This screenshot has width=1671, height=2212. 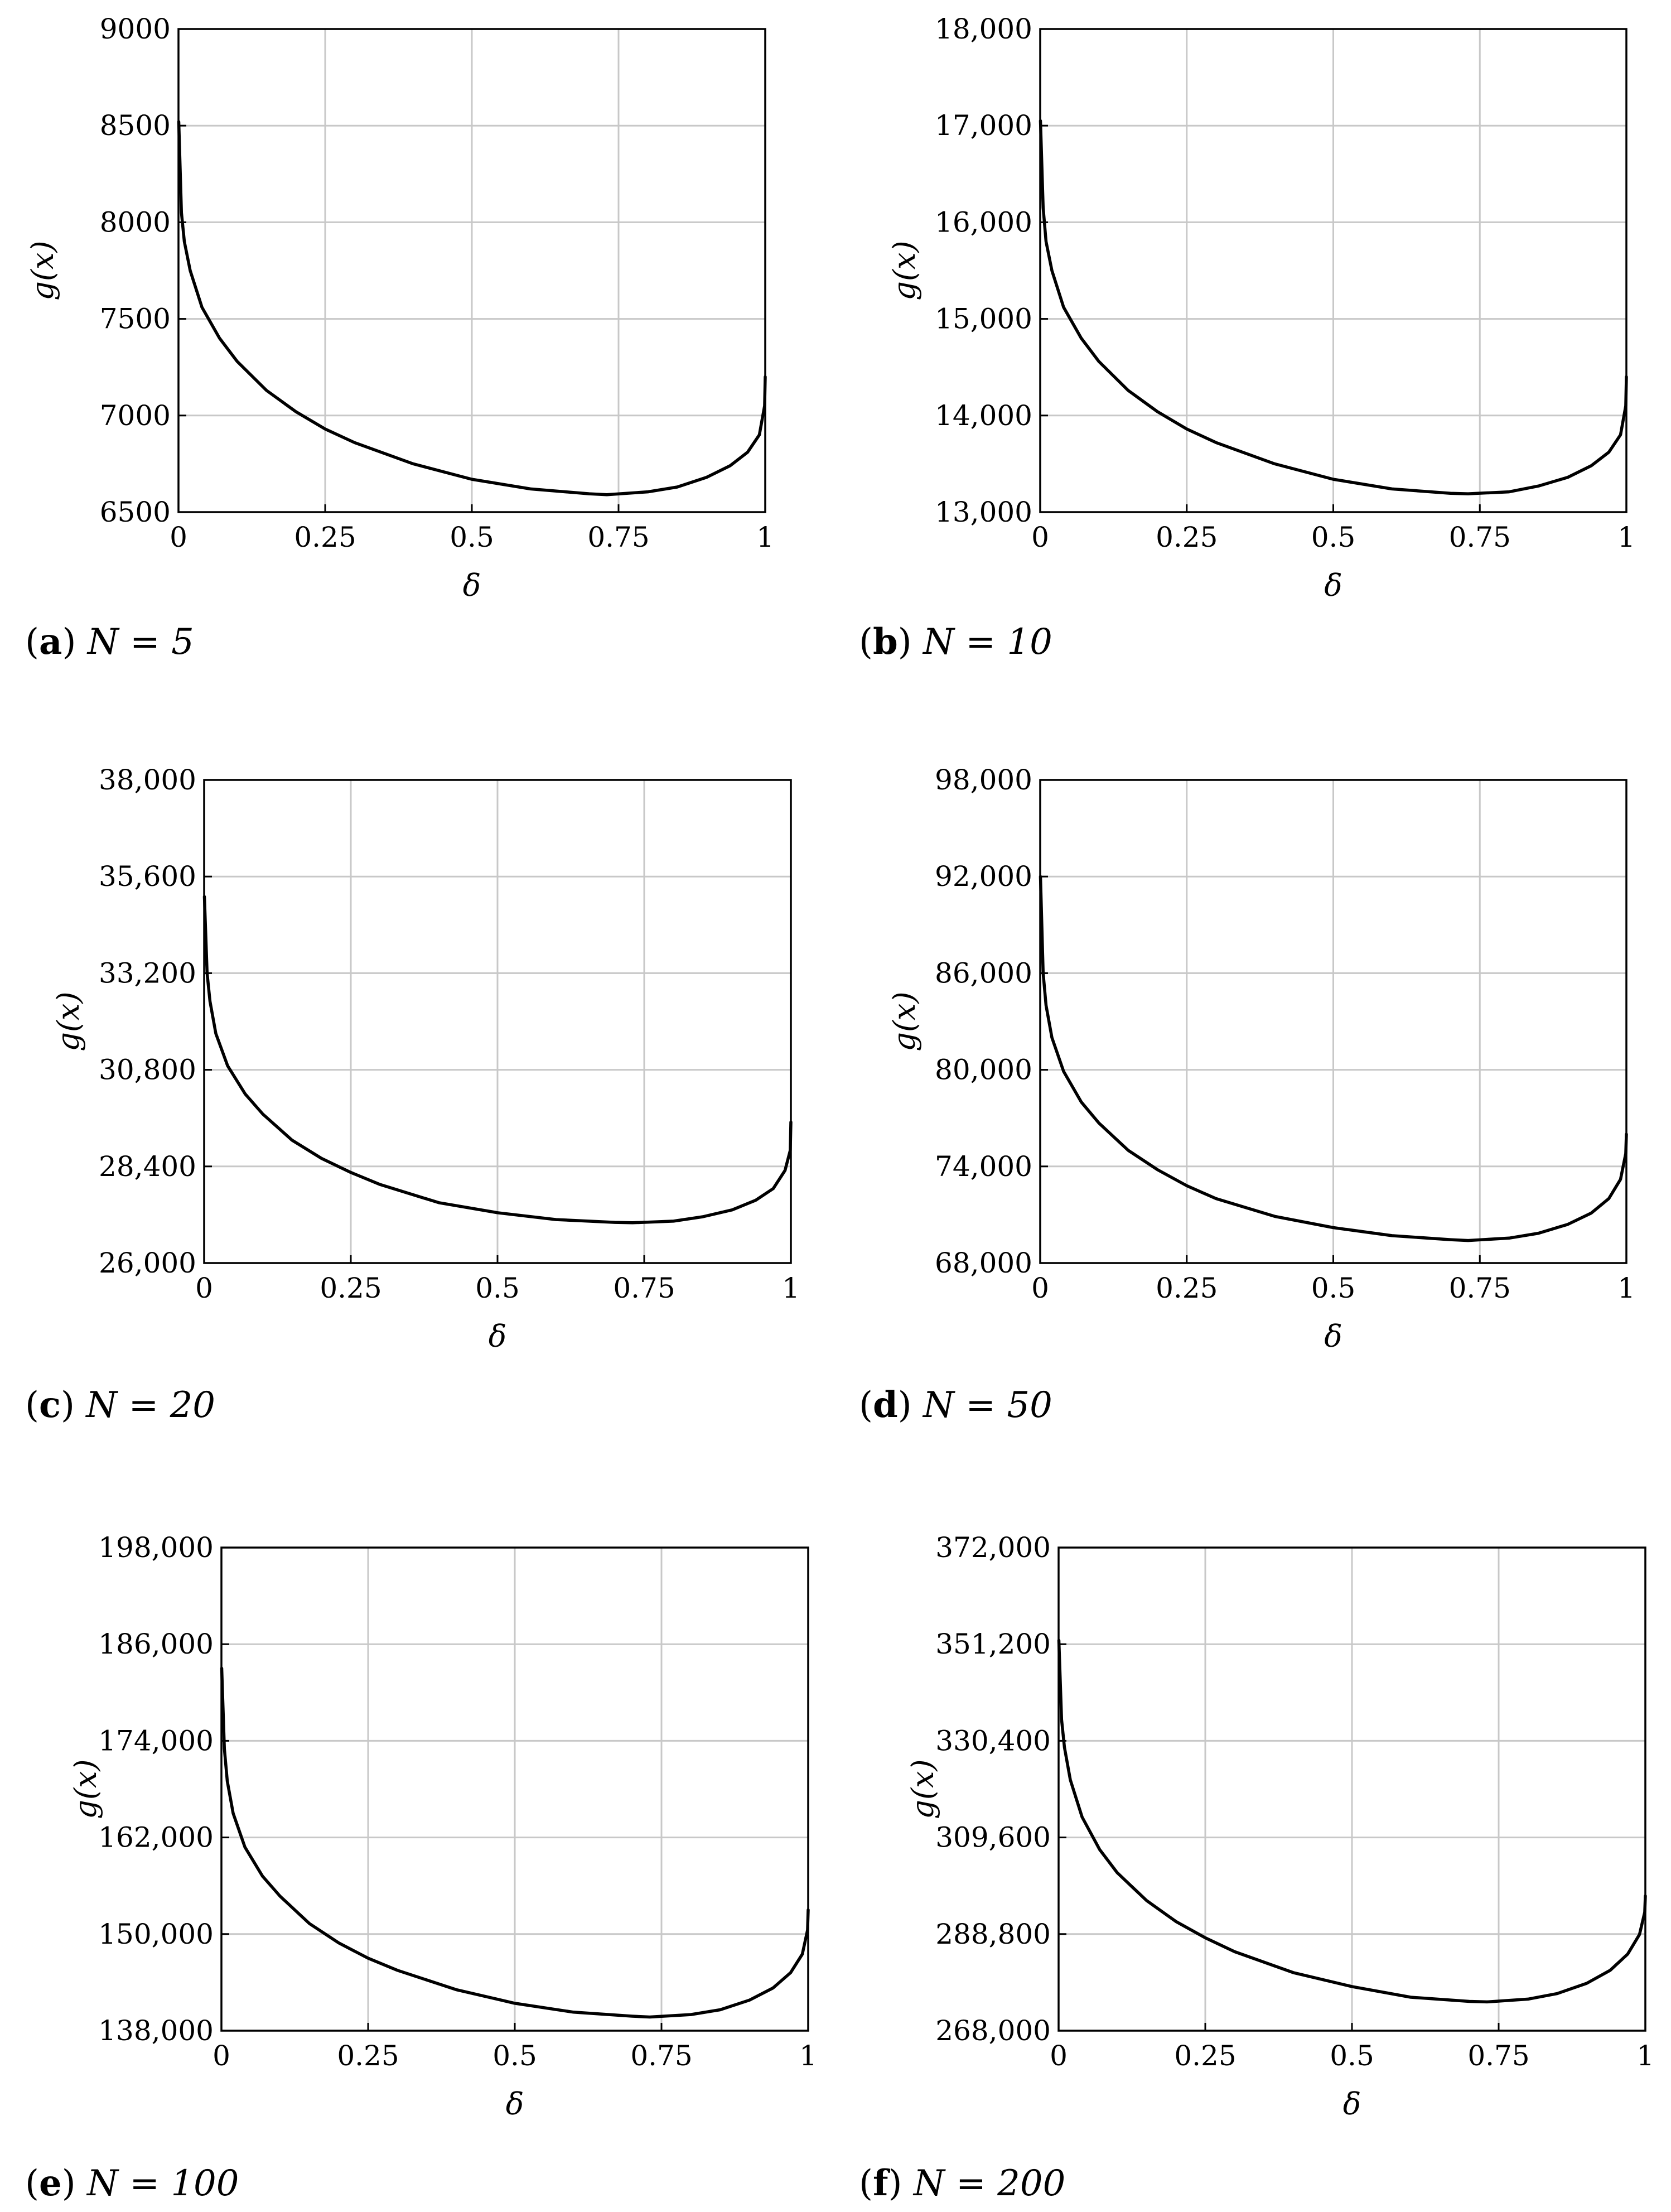 I want to click on caption-label: d, so click(x=885, y=1405).